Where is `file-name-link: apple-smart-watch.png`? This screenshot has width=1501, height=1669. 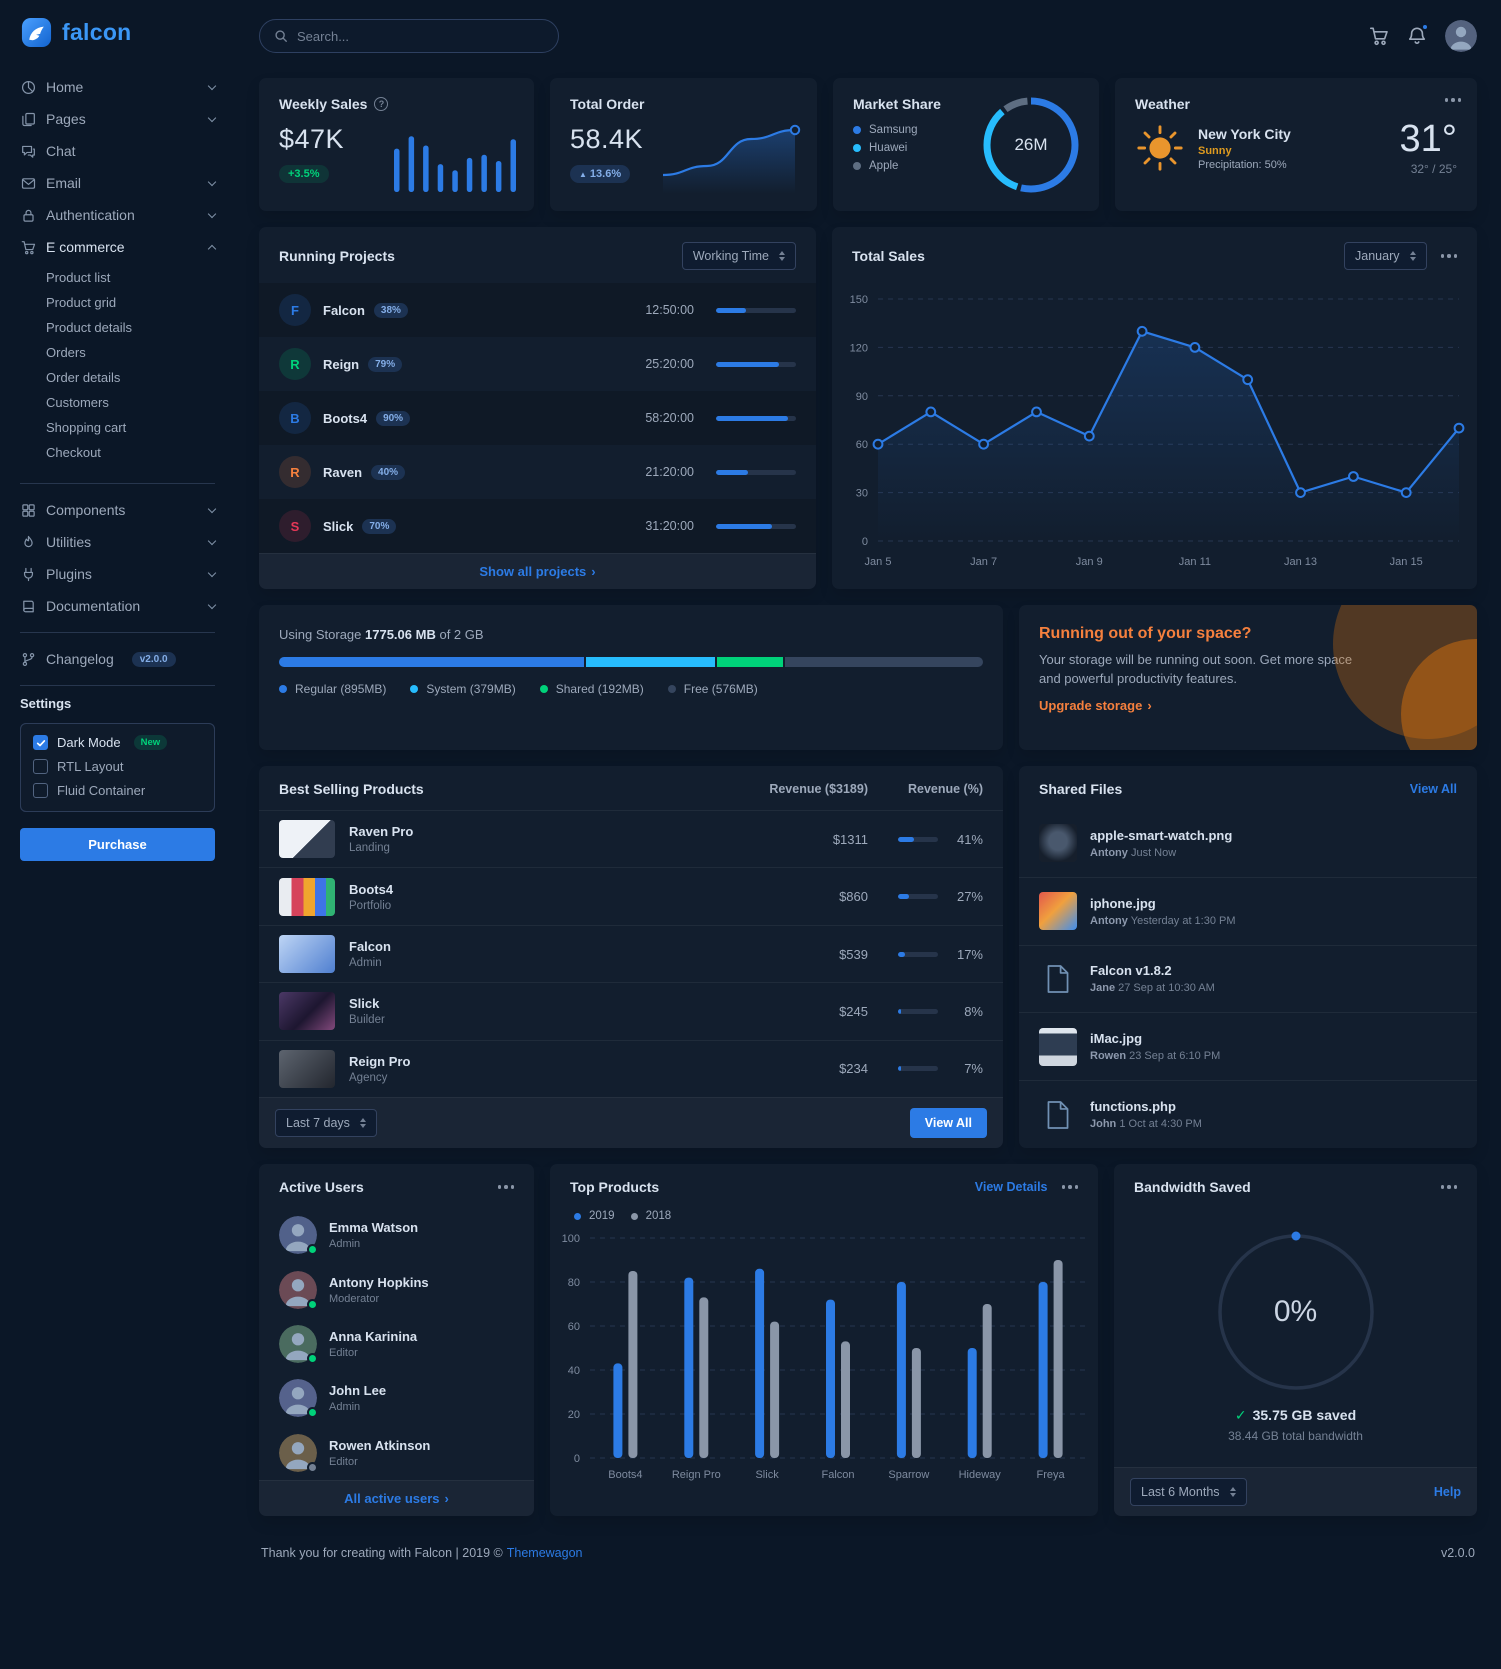
file-name-link: apple-smart-watch.png is located at coordinates (1161, 835).